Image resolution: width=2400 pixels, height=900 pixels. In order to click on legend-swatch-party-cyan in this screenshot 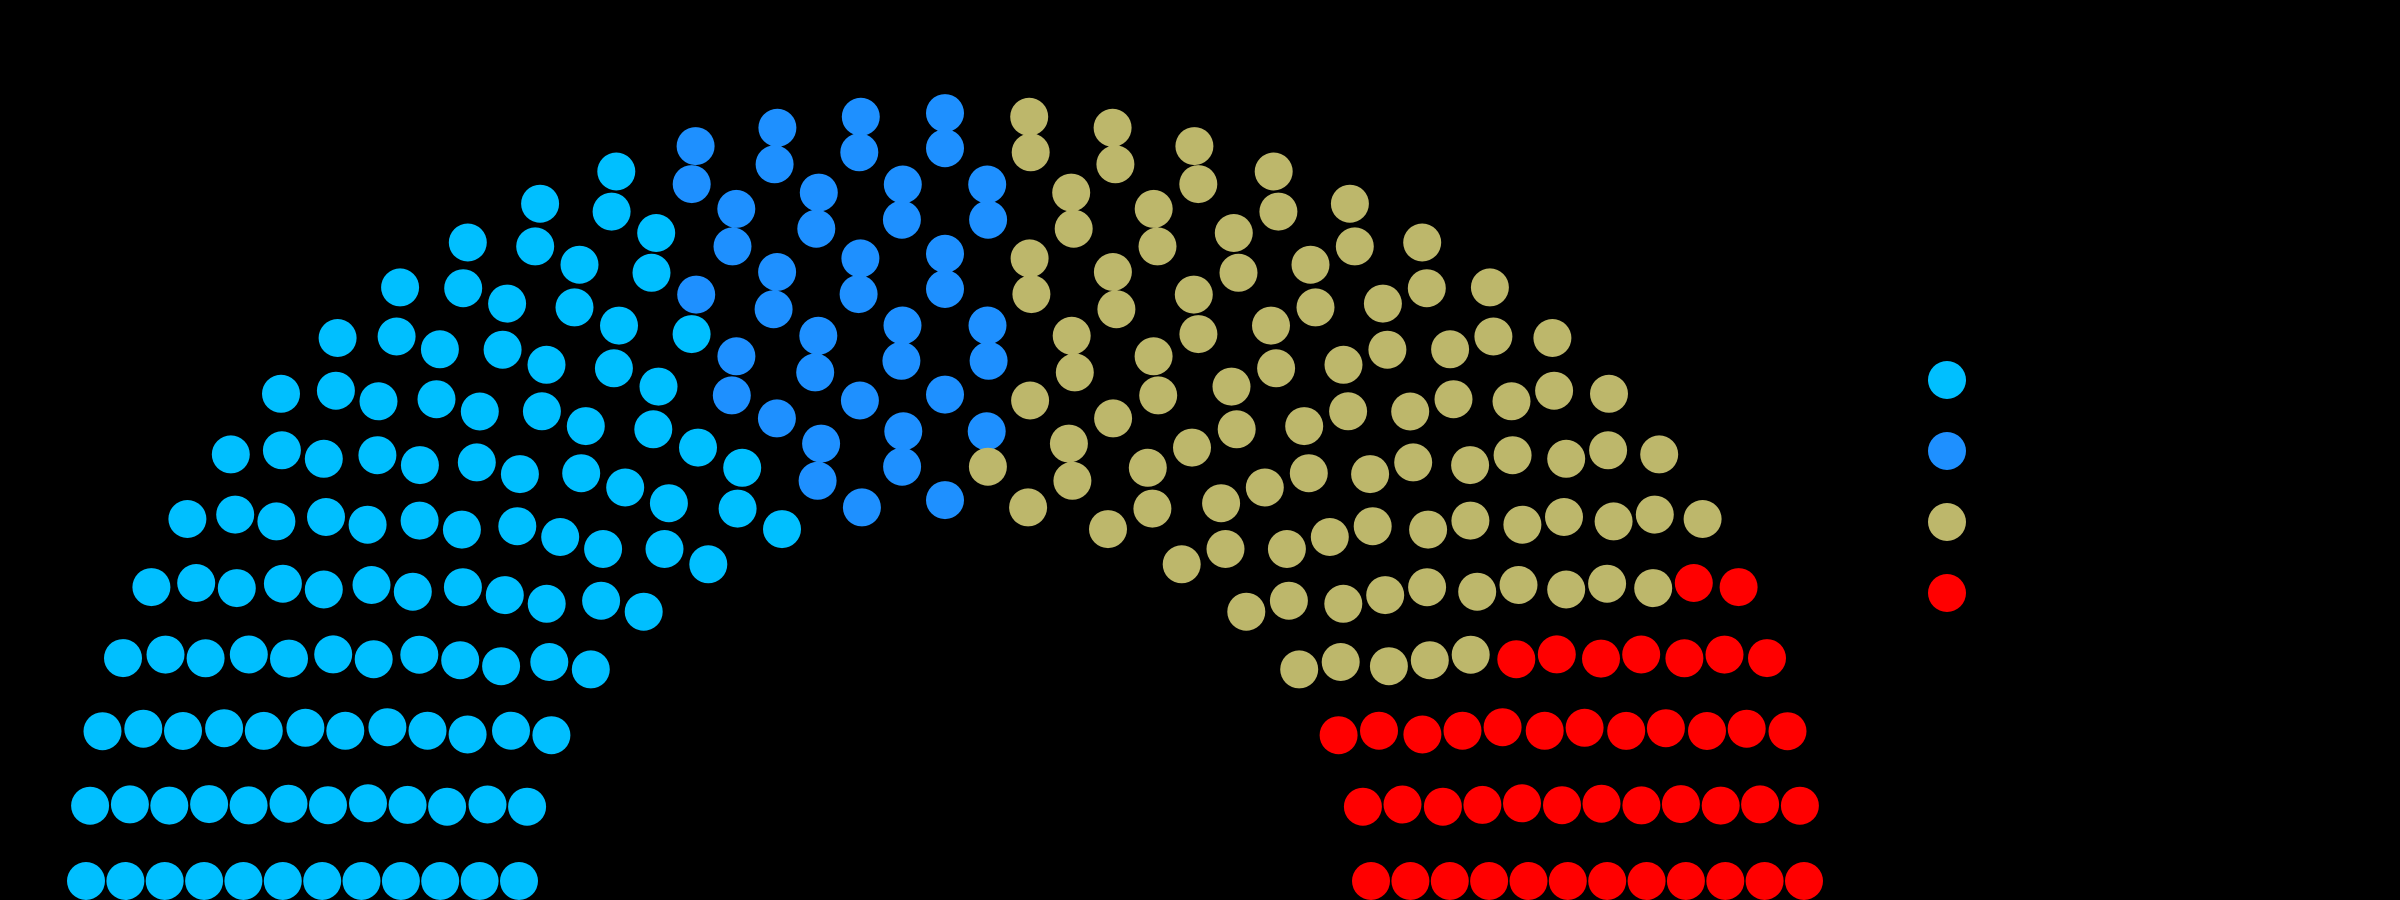, I will do `click(1947, 380)`.